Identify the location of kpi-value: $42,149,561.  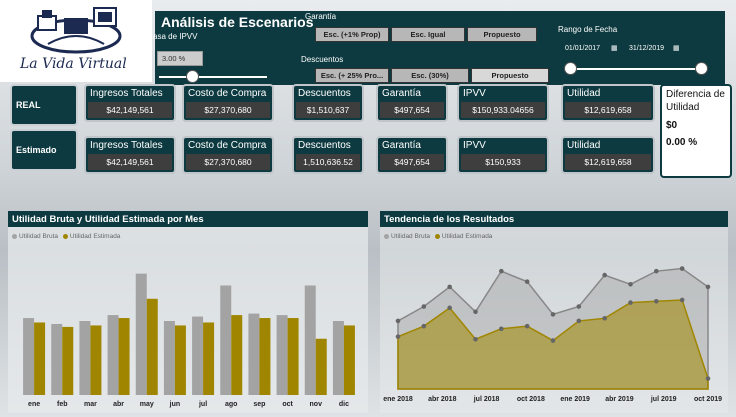
(130, 110).